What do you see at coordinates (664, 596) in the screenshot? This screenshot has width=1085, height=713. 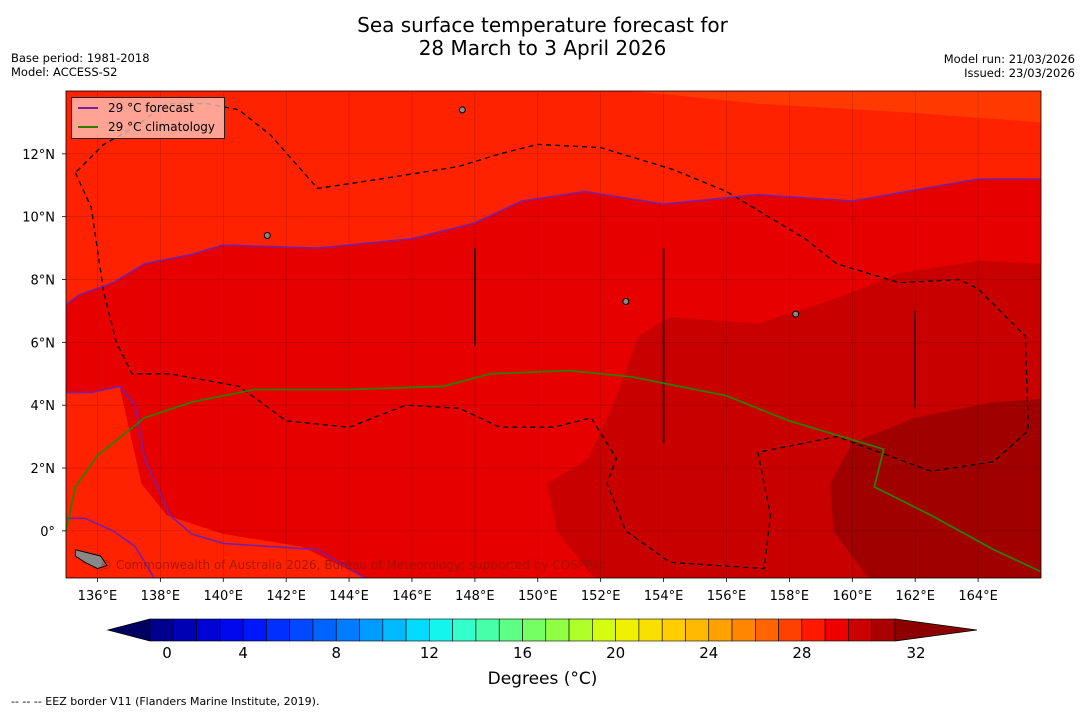 I see `x-tick-label-154: 154°E` at bounding box center [664, 596].